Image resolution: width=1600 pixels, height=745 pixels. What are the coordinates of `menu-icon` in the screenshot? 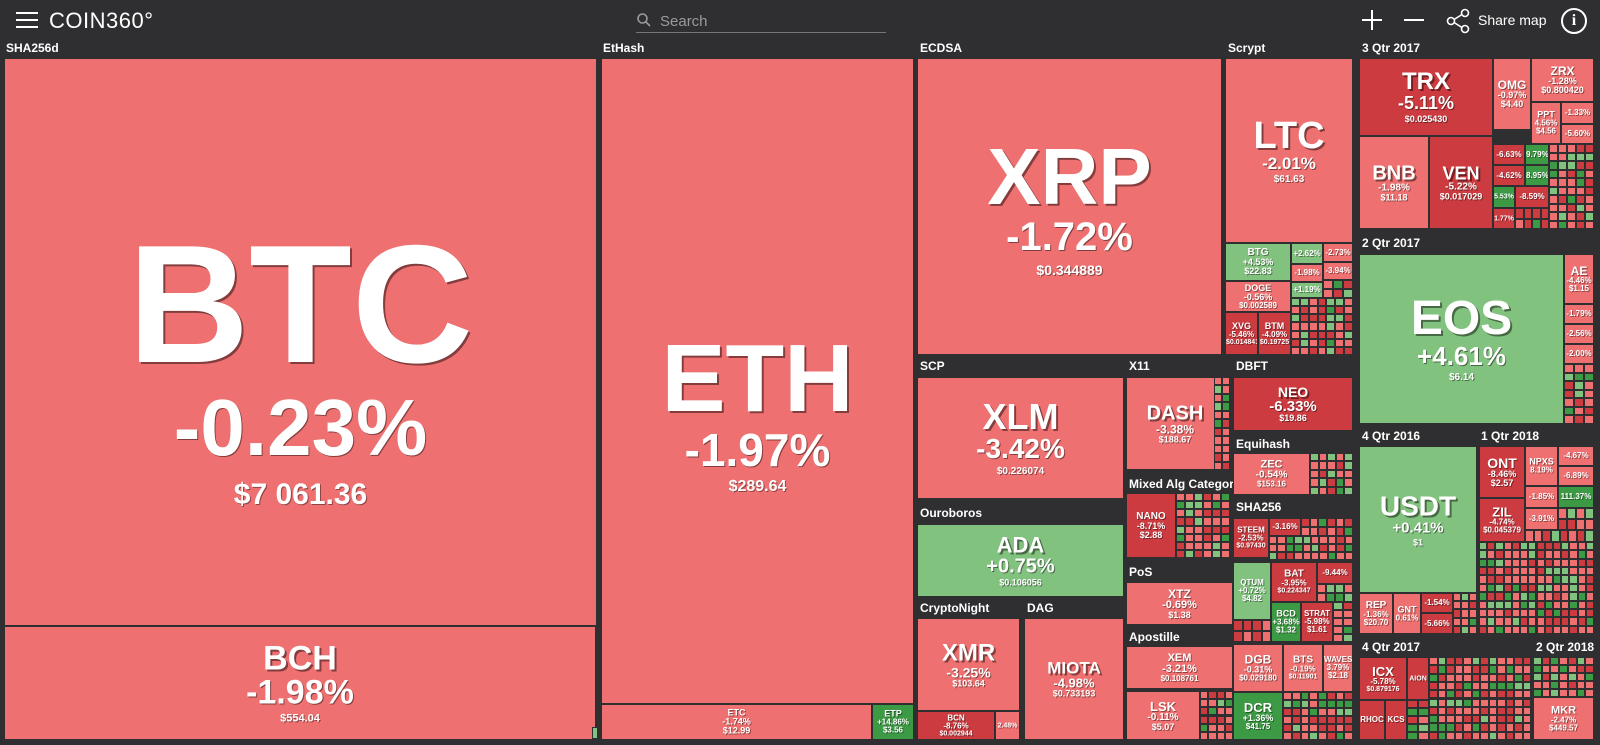 It's located at (27, 20).